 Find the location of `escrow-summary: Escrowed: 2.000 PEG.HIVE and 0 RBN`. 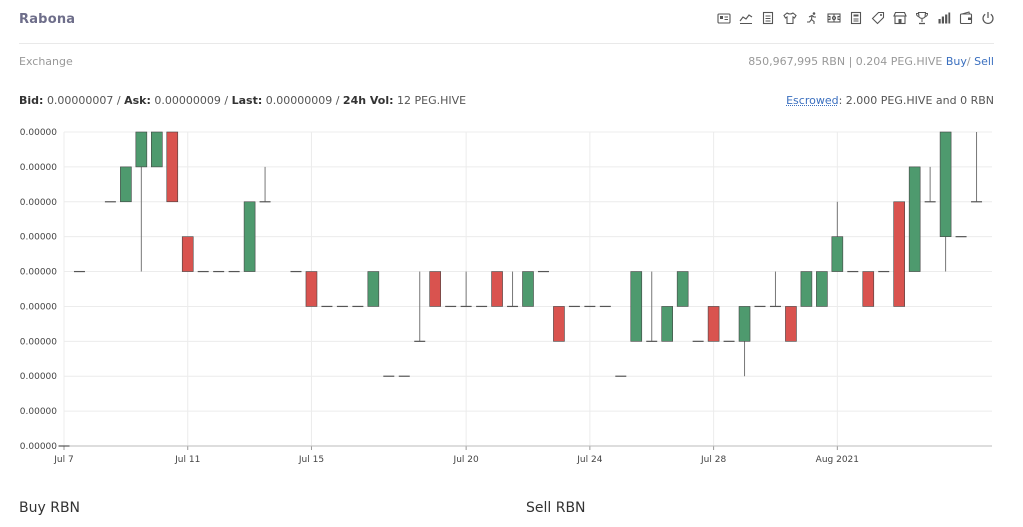

escrow-summary: Escrowed: 2.000 PEG.HIVE and 0 RBN is located at coordinates (890, 100).